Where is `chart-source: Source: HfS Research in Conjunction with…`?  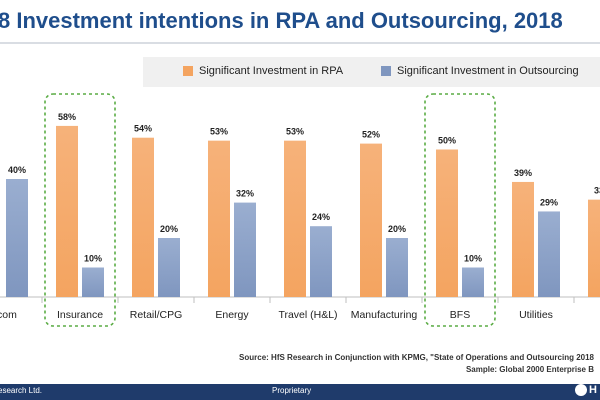 chart-source: Source: HfS Research in Conjunction with… is located at coordinates (416, 364).